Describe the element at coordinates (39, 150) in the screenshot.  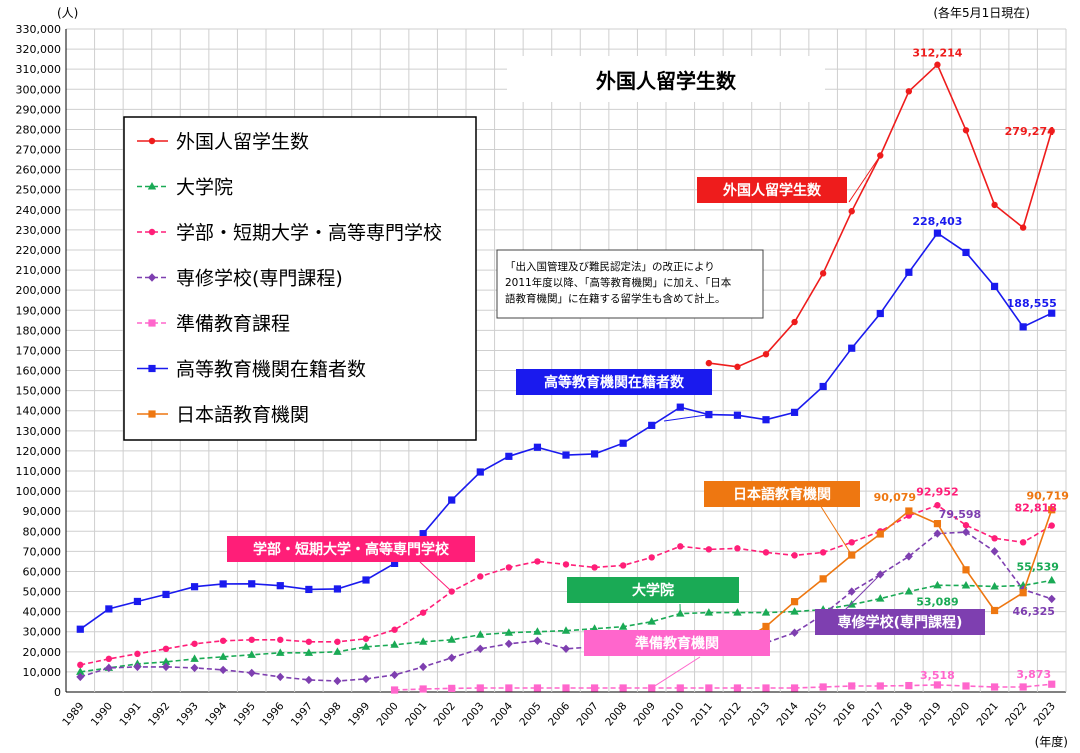
I see `y-tick-label: 270,000` at that location.